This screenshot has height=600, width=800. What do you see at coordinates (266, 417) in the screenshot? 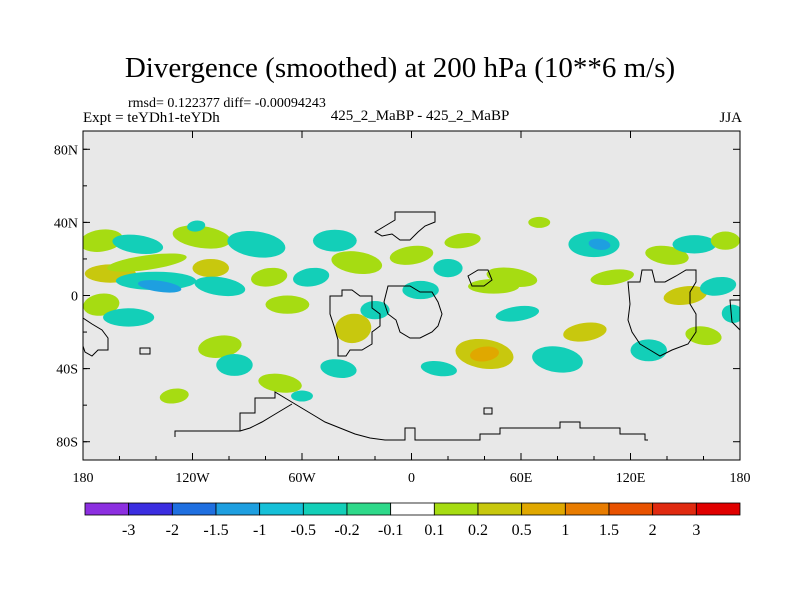
I see `antarctic-peninsula-outline` at bounding box center [266, 417].